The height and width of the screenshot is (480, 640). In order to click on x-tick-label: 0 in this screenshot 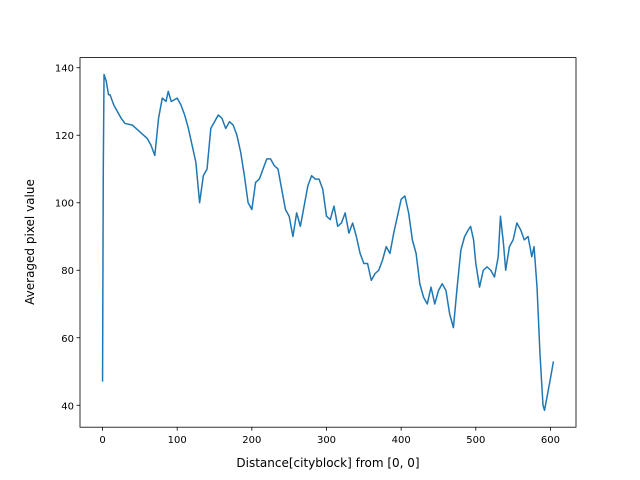, I will do `click(102, 440)`.